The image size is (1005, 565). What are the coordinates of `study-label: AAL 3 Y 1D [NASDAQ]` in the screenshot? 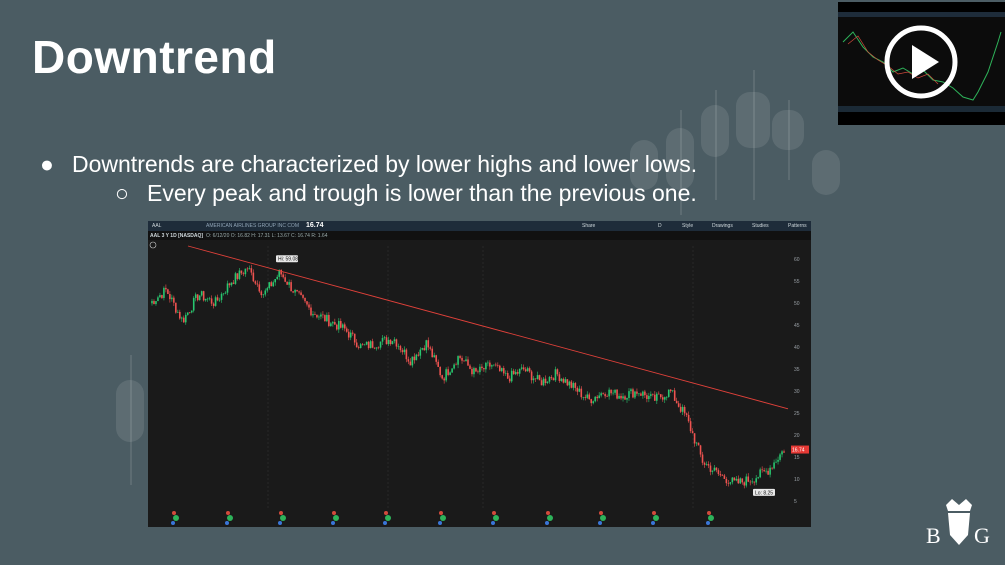 It's located at (177, 236).